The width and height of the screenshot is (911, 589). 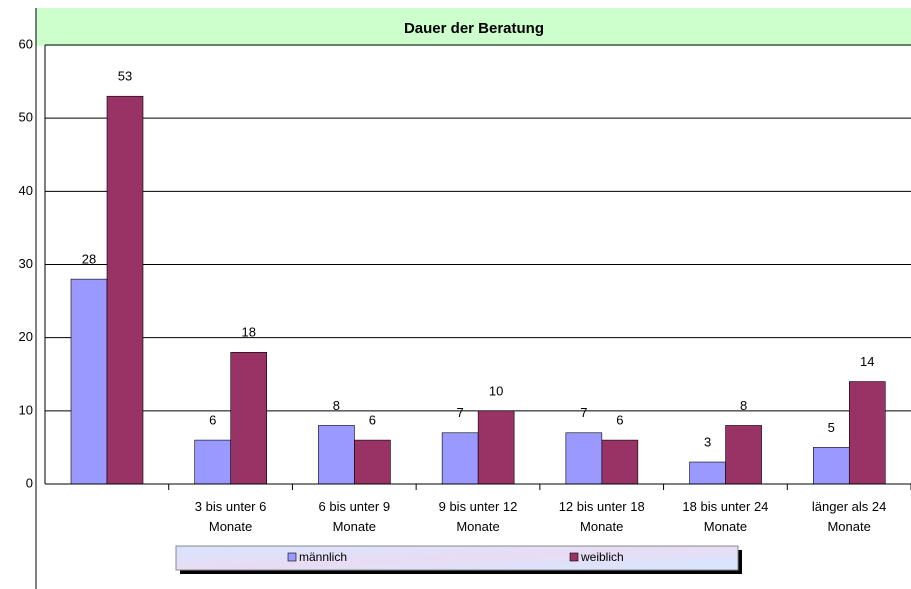 What do you see at coordinates (248, 332) in the screenshot?
I see `data-label: 18` at bounding box center [248, 332].